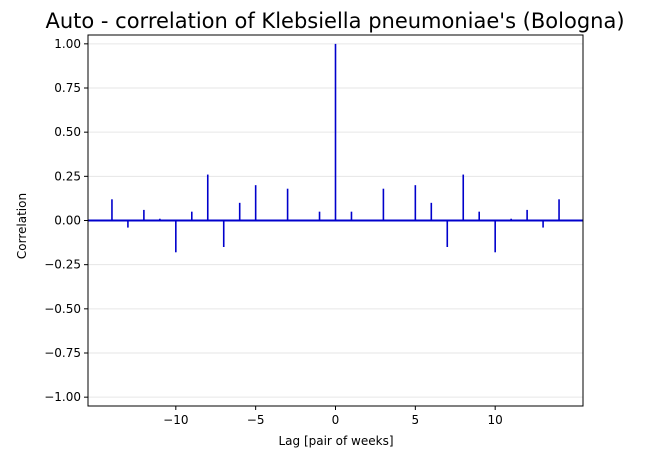 The width and height of the screenshot is (670, 459). I want to click on y-tick-label: −0.75, so click(62, 353).